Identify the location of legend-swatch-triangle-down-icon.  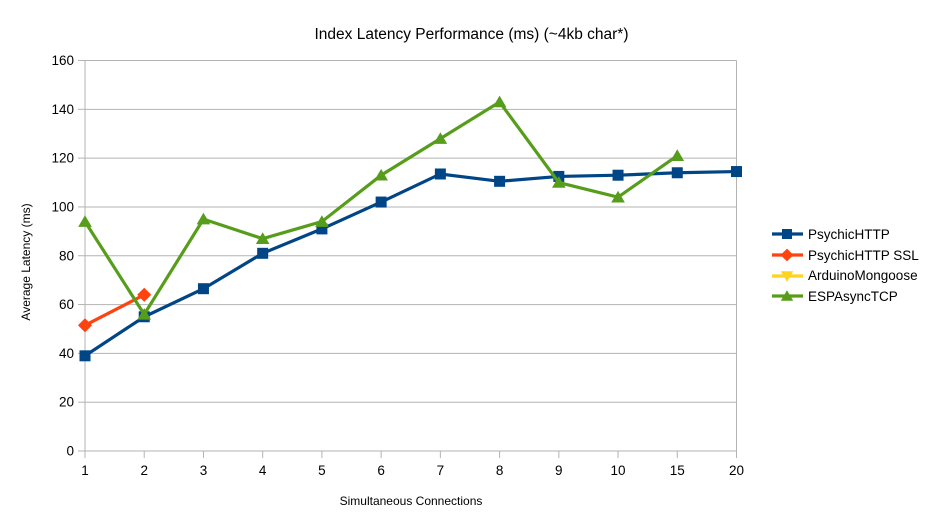
(787, 276).